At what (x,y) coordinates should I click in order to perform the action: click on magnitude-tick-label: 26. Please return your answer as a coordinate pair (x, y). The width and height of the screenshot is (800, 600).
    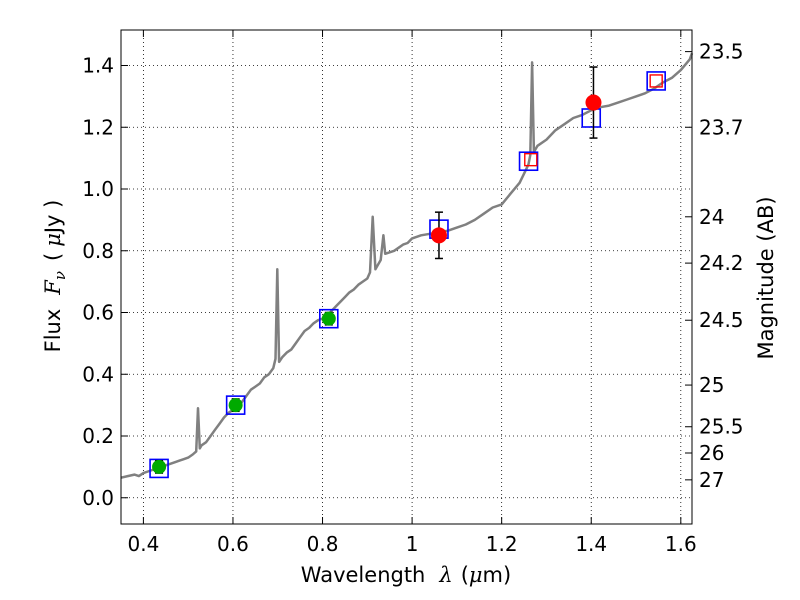
    Looking at the image, I should click on (711, 453).